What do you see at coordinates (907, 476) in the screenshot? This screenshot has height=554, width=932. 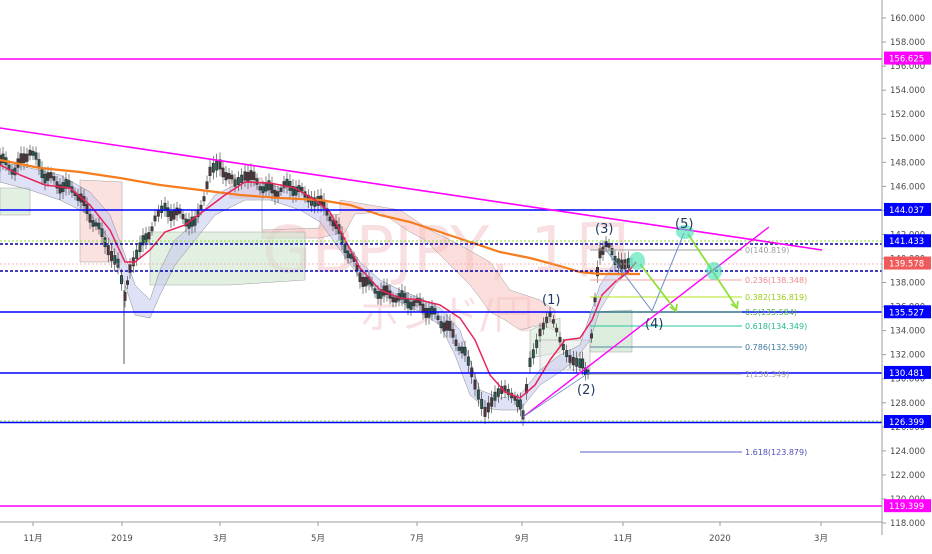 I see `y-tick-label: 122.000` at bounding box center [907, 476].